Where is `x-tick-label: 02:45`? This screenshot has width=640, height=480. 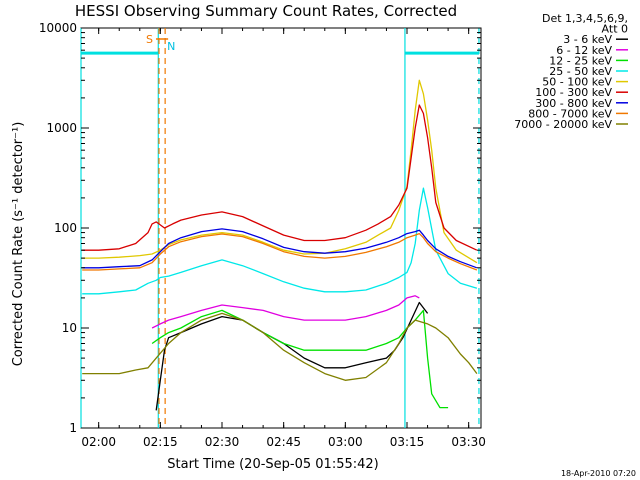 x-tick-label: 02:45 is located at coordinates (283, 442).